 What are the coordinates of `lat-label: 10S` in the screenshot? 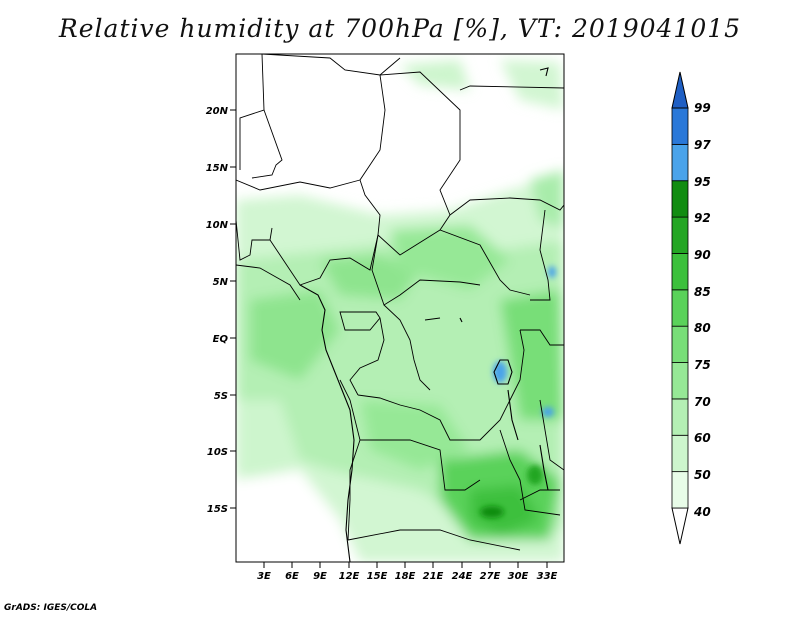 It's located at (217, 452).